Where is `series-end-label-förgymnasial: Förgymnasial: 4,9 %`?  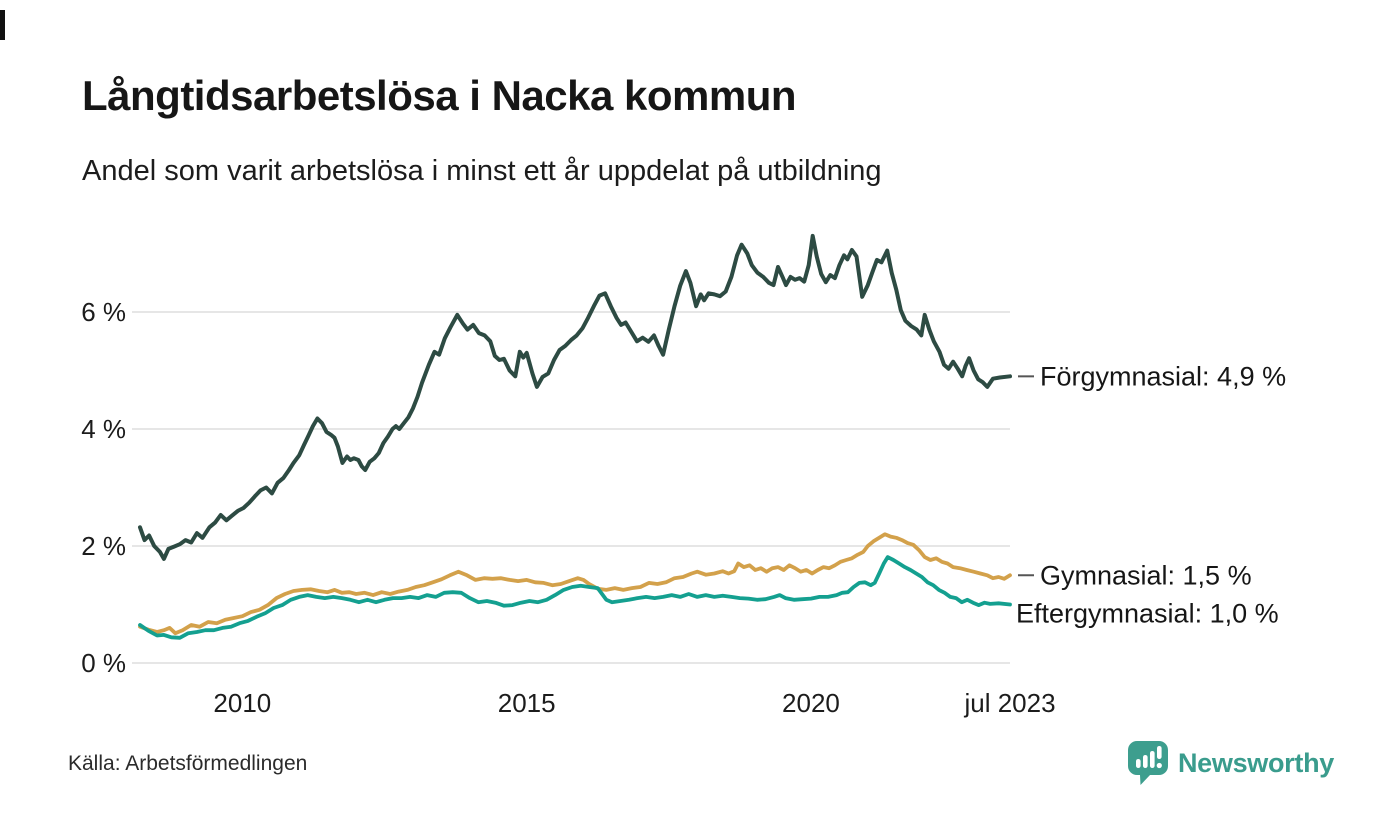
series-end-label-förgymnasial: Förgymnasial: 4,9 % is located at coordinates (1163, 376).